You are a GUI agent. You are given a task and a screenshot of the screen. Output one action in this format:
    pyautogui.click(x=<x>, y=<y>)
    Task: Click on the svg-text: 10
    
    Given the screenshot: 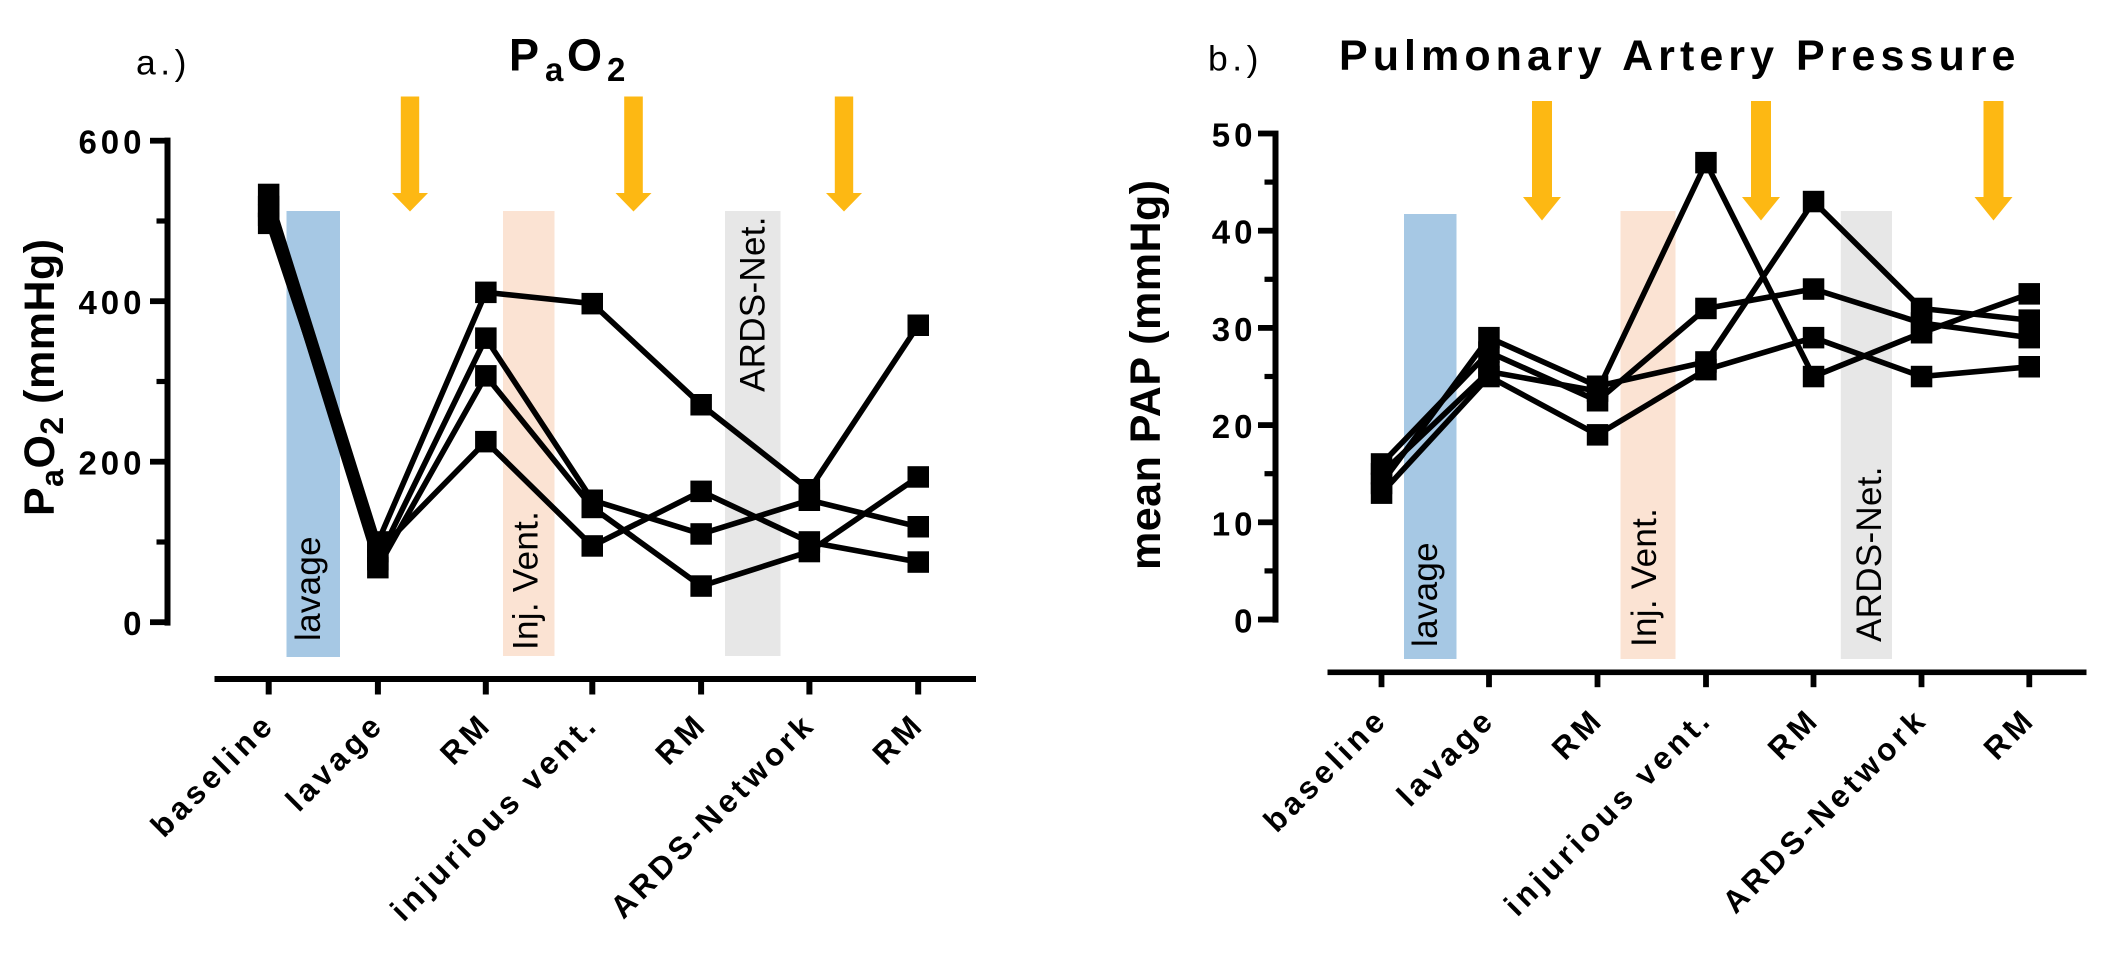 What is the action you would take?
    pyautogui.click(x=1234, y=523)
    